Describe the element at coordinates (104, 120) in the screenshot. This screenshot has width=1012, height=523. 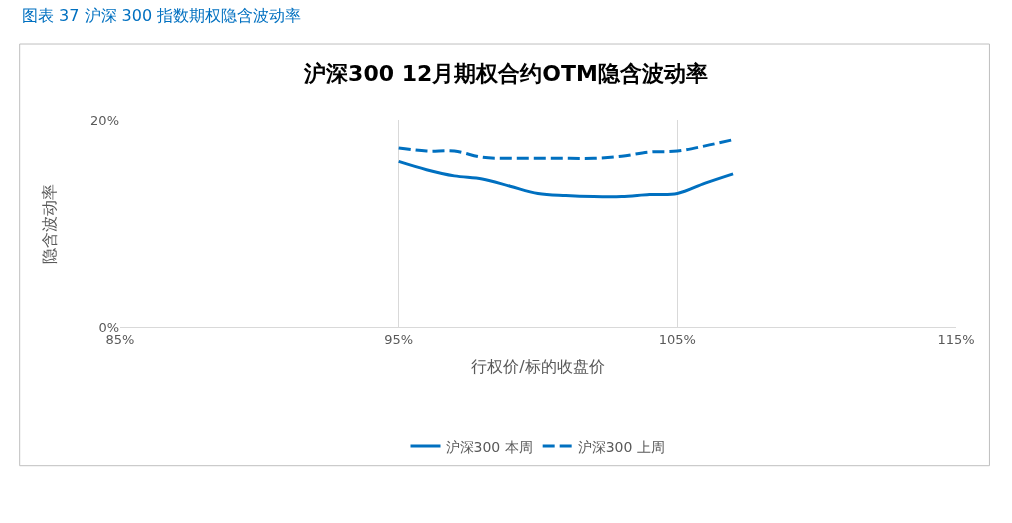
I see `y-tick-label: 20%` at that location.